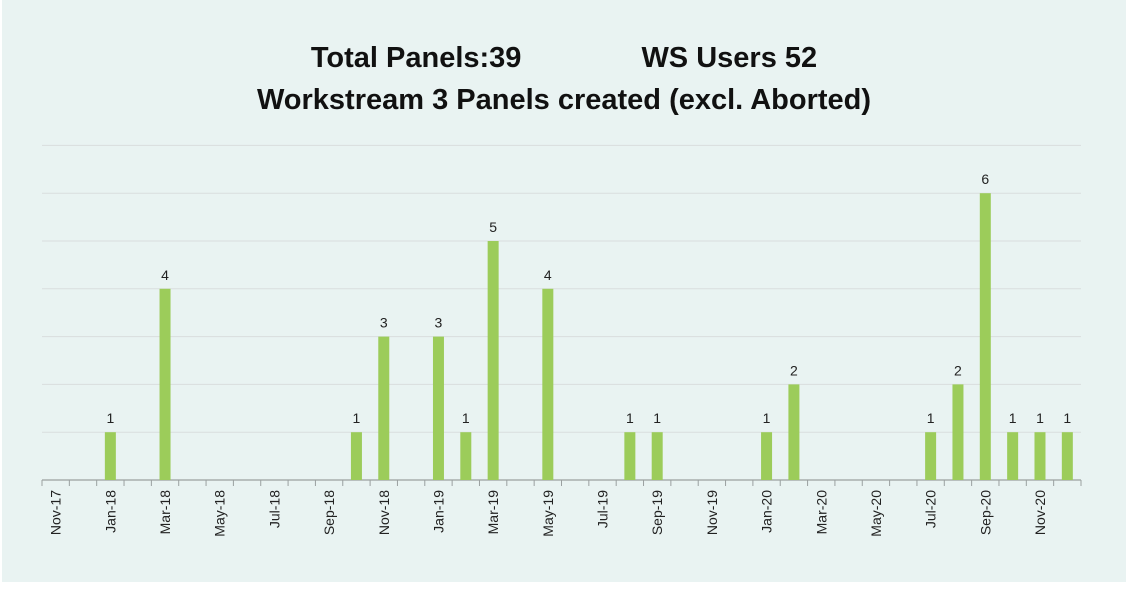 The width and height of the screenshot is (1128, 590). I want to click on x-tick-label-Nov-19: Nov-19, so click(712, 512).